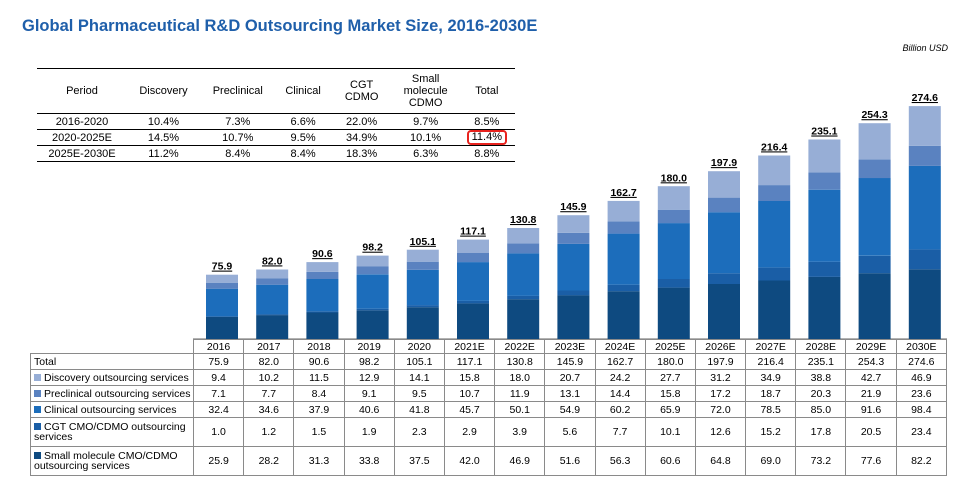 The height and width of the screenshot is (491, 978). What do you see at coordinates (673, 251) in the screenshot?
I see `bar-segment-2025E-s2` at bounding box center [673, 251].